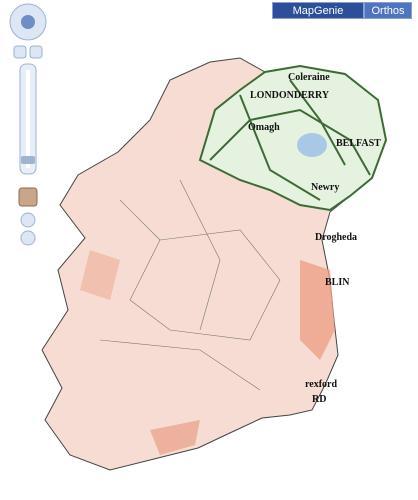 Image resolution: width=418 pixels, height=500 pixels. I want to click on nav-controls, so click(28, 124).